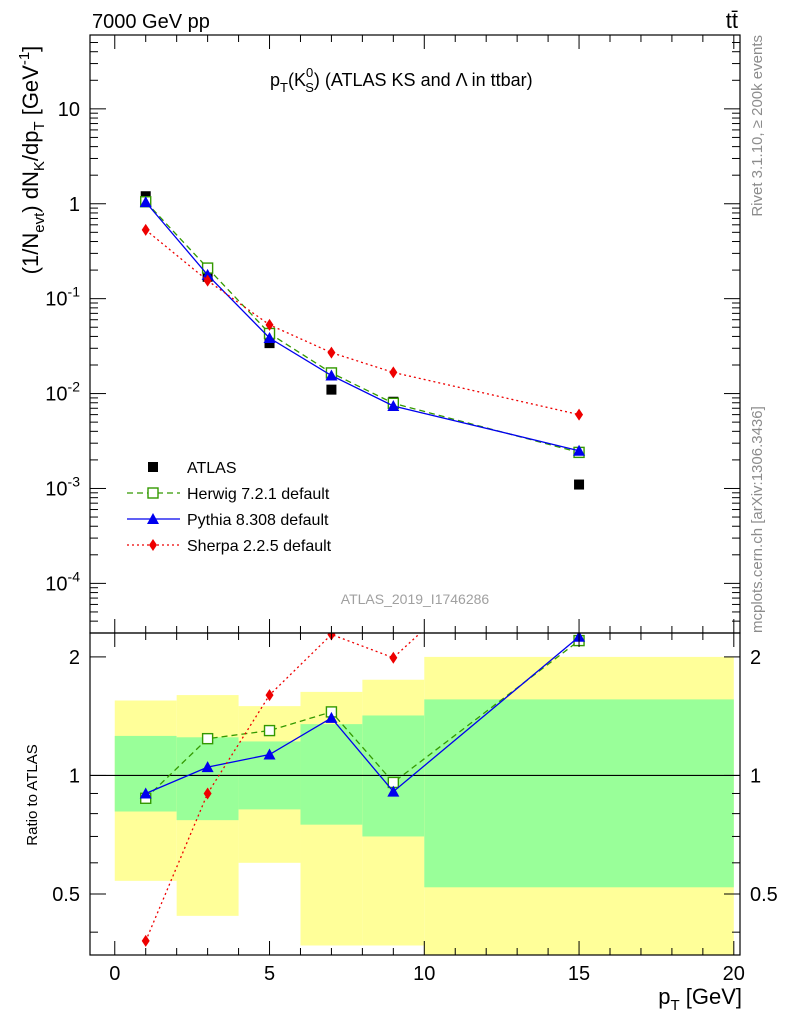 The image size is (786, 1029). What do you see at coordinates (284, 87) in the screenshot?
I see `title-T-sub: T` at bounding box center [284, 87].